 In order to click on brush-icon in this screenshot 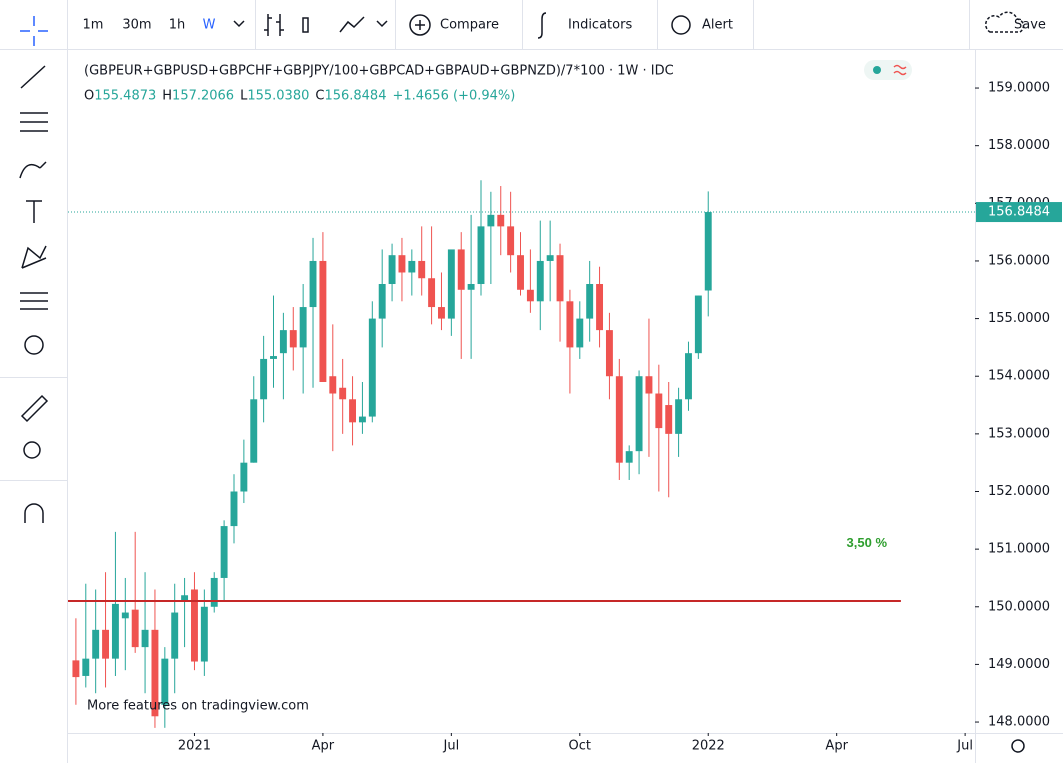, I will do `click(33, 170)`.